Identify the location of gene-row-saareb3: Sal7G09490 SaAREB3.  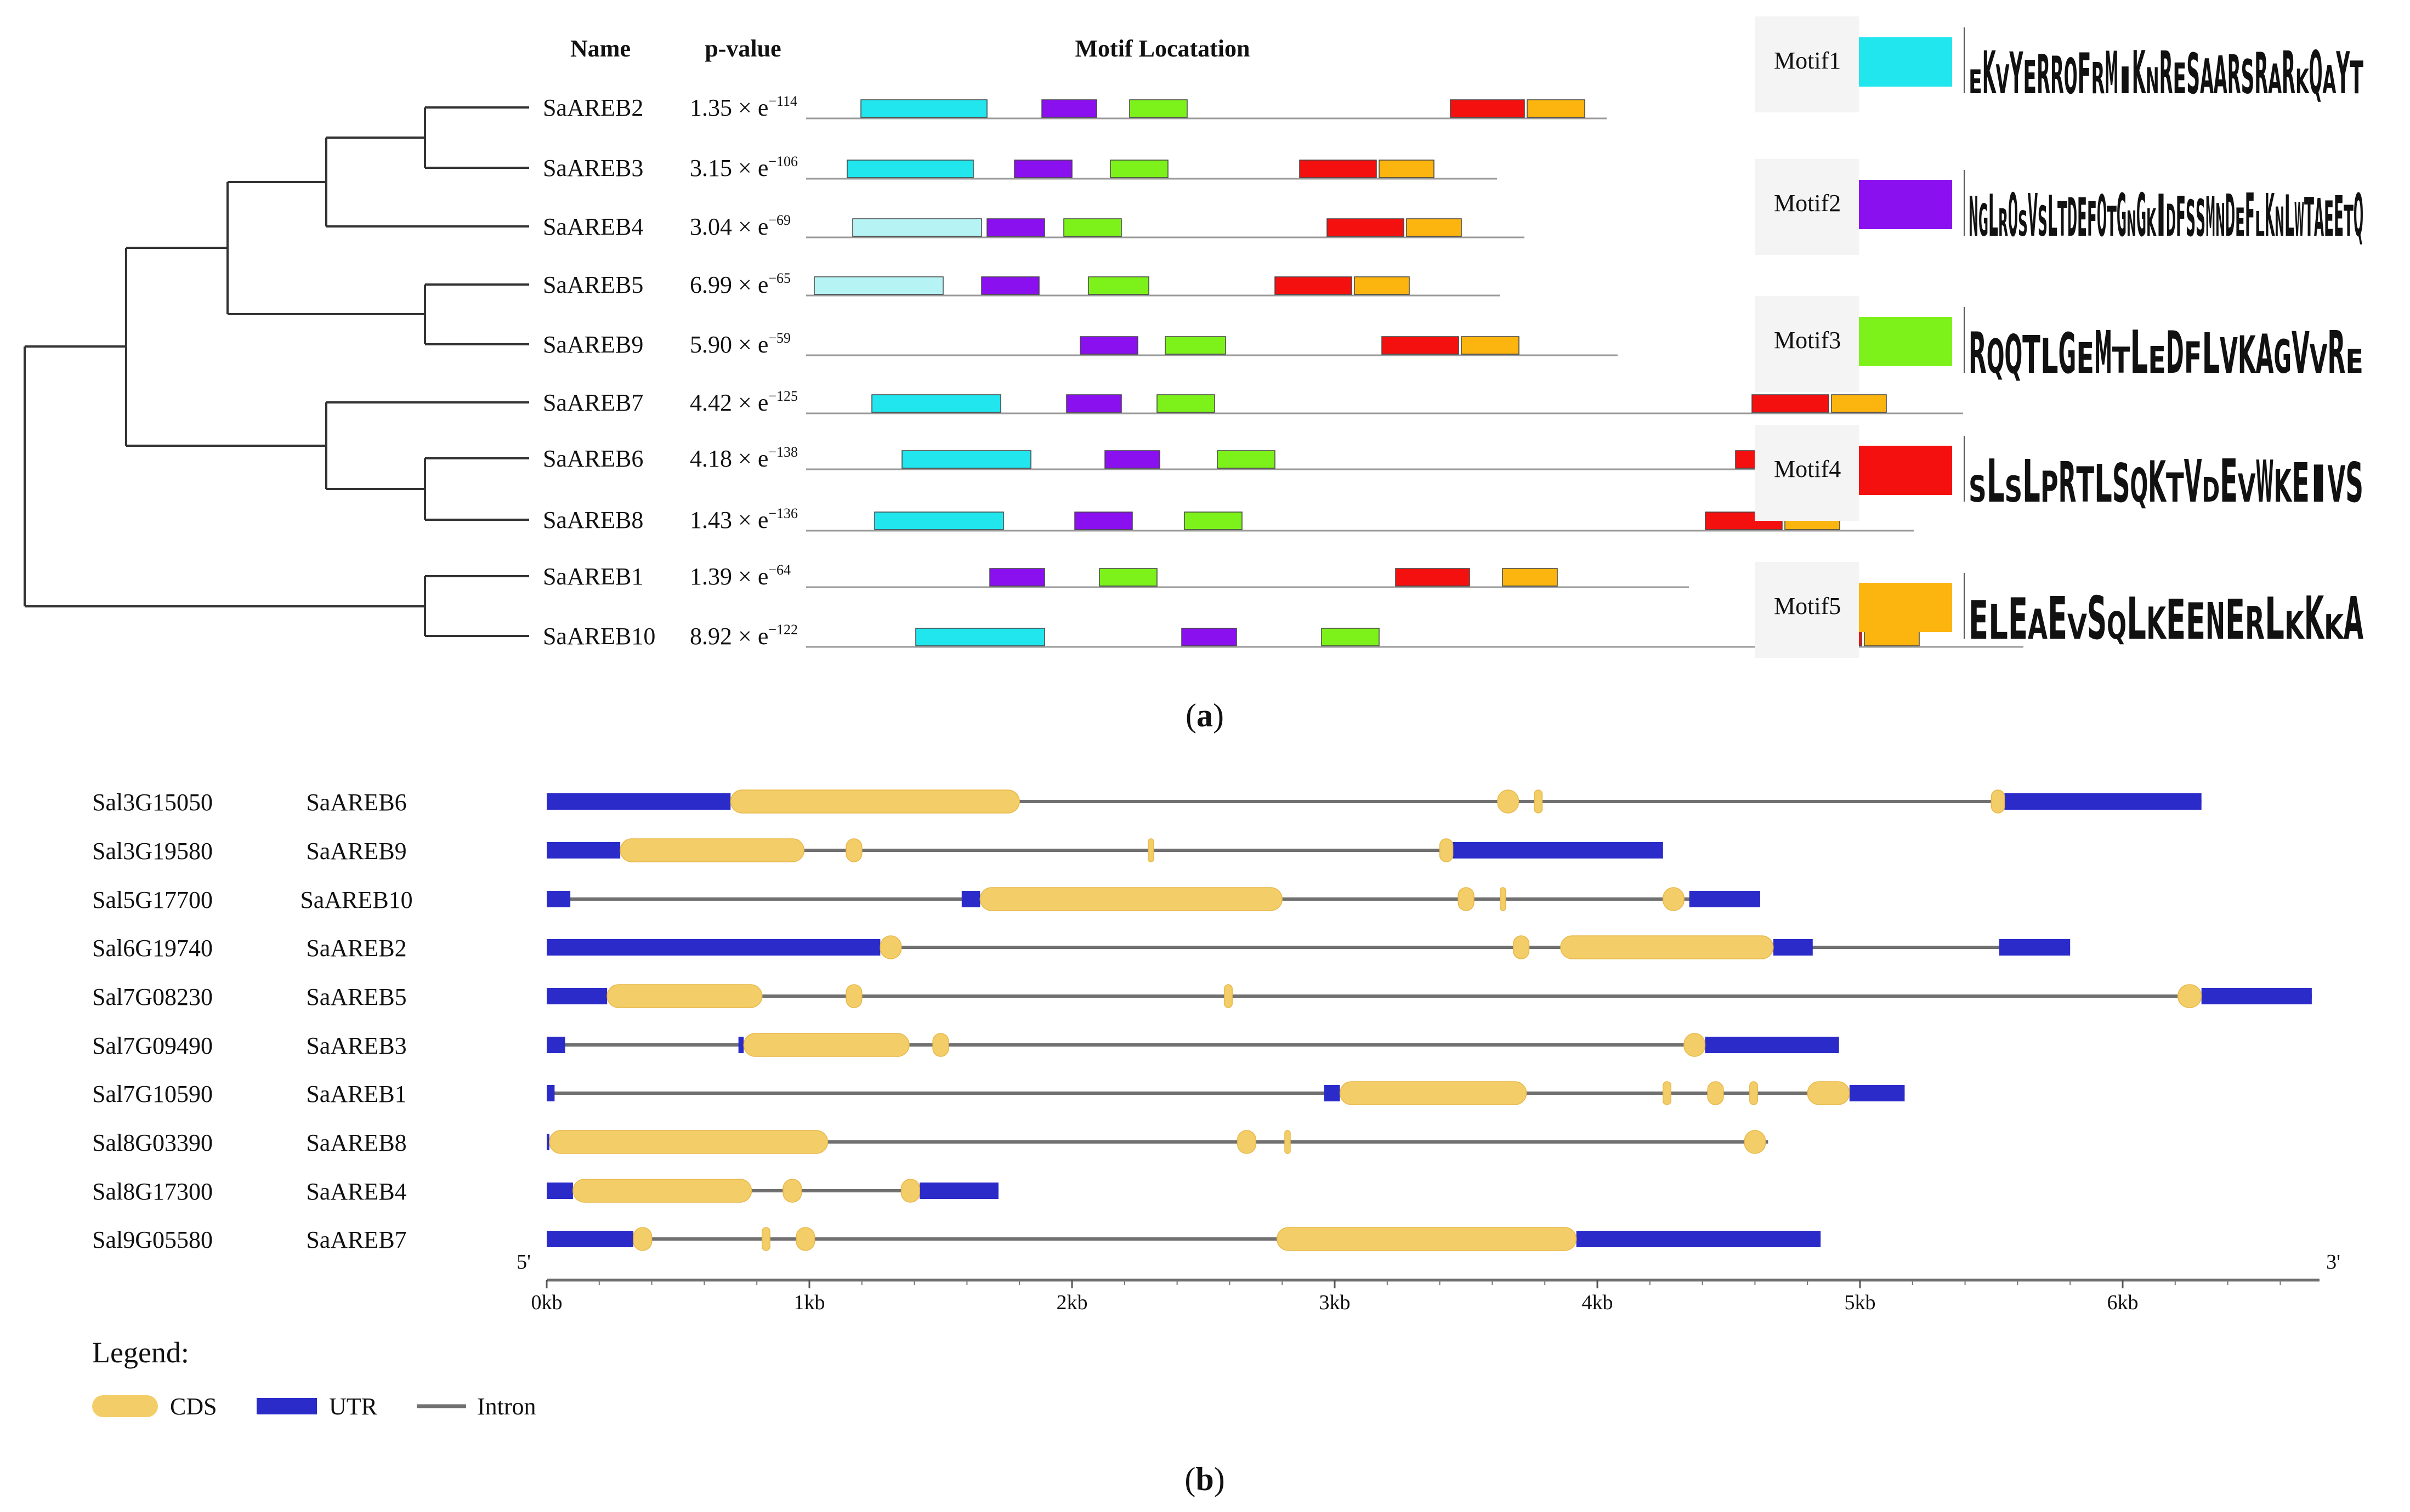
(965, 1045).